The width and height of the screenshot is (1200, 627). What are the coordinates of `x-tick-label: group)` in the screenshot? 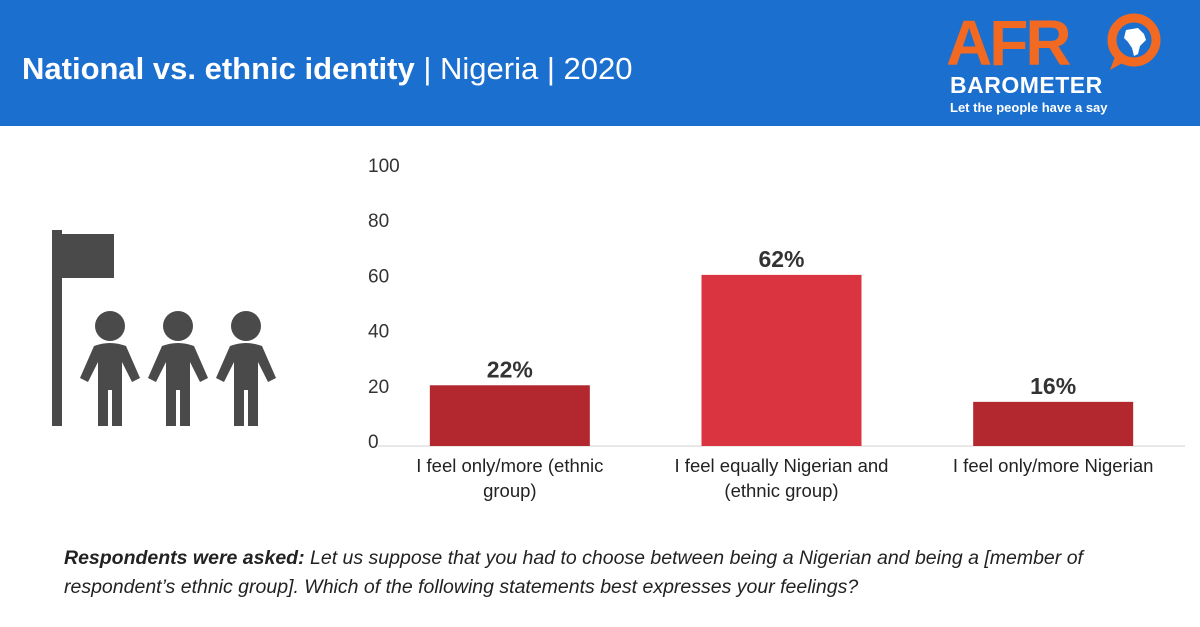 It's located at (509, 490).